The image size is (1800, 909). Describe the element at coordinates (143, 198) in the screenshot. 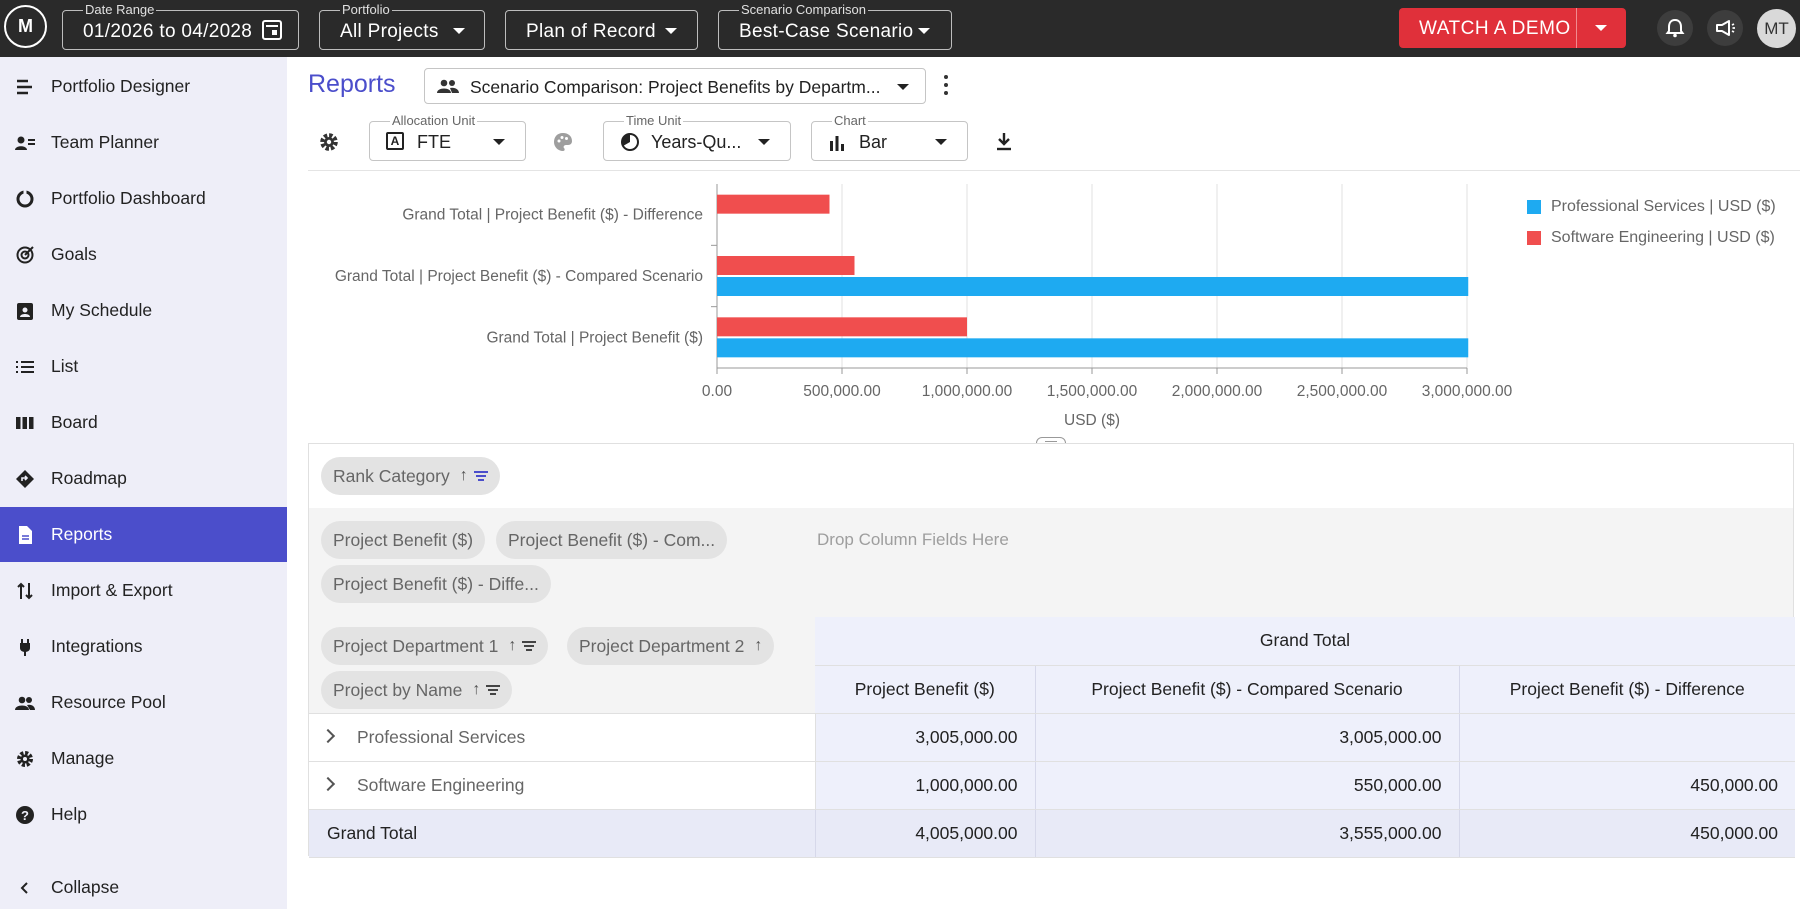

I see `sidebar-item-portfolio-dashboard: Portfolio Dashboard` at that location.